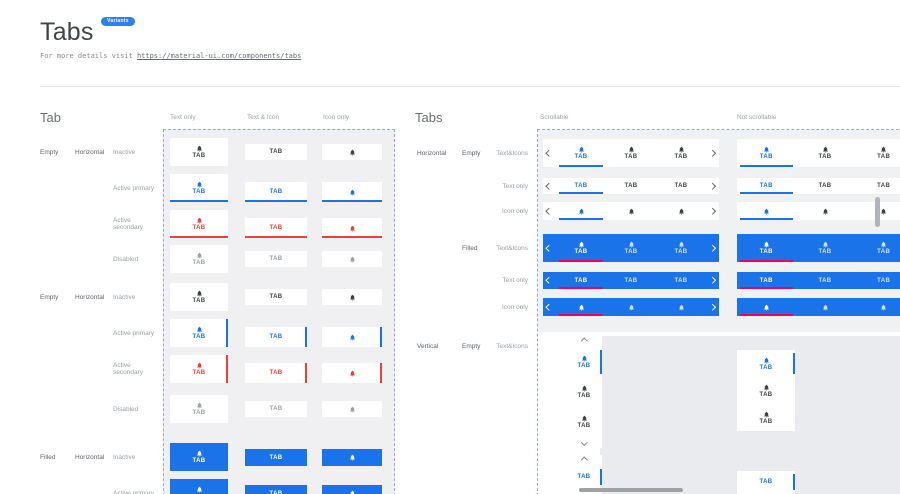 The image size is (900, 494). What do you see at coordinates (50, 117) in the screenshot?
I see `tab-section-title: Tab` at bounding box center [50, 117].